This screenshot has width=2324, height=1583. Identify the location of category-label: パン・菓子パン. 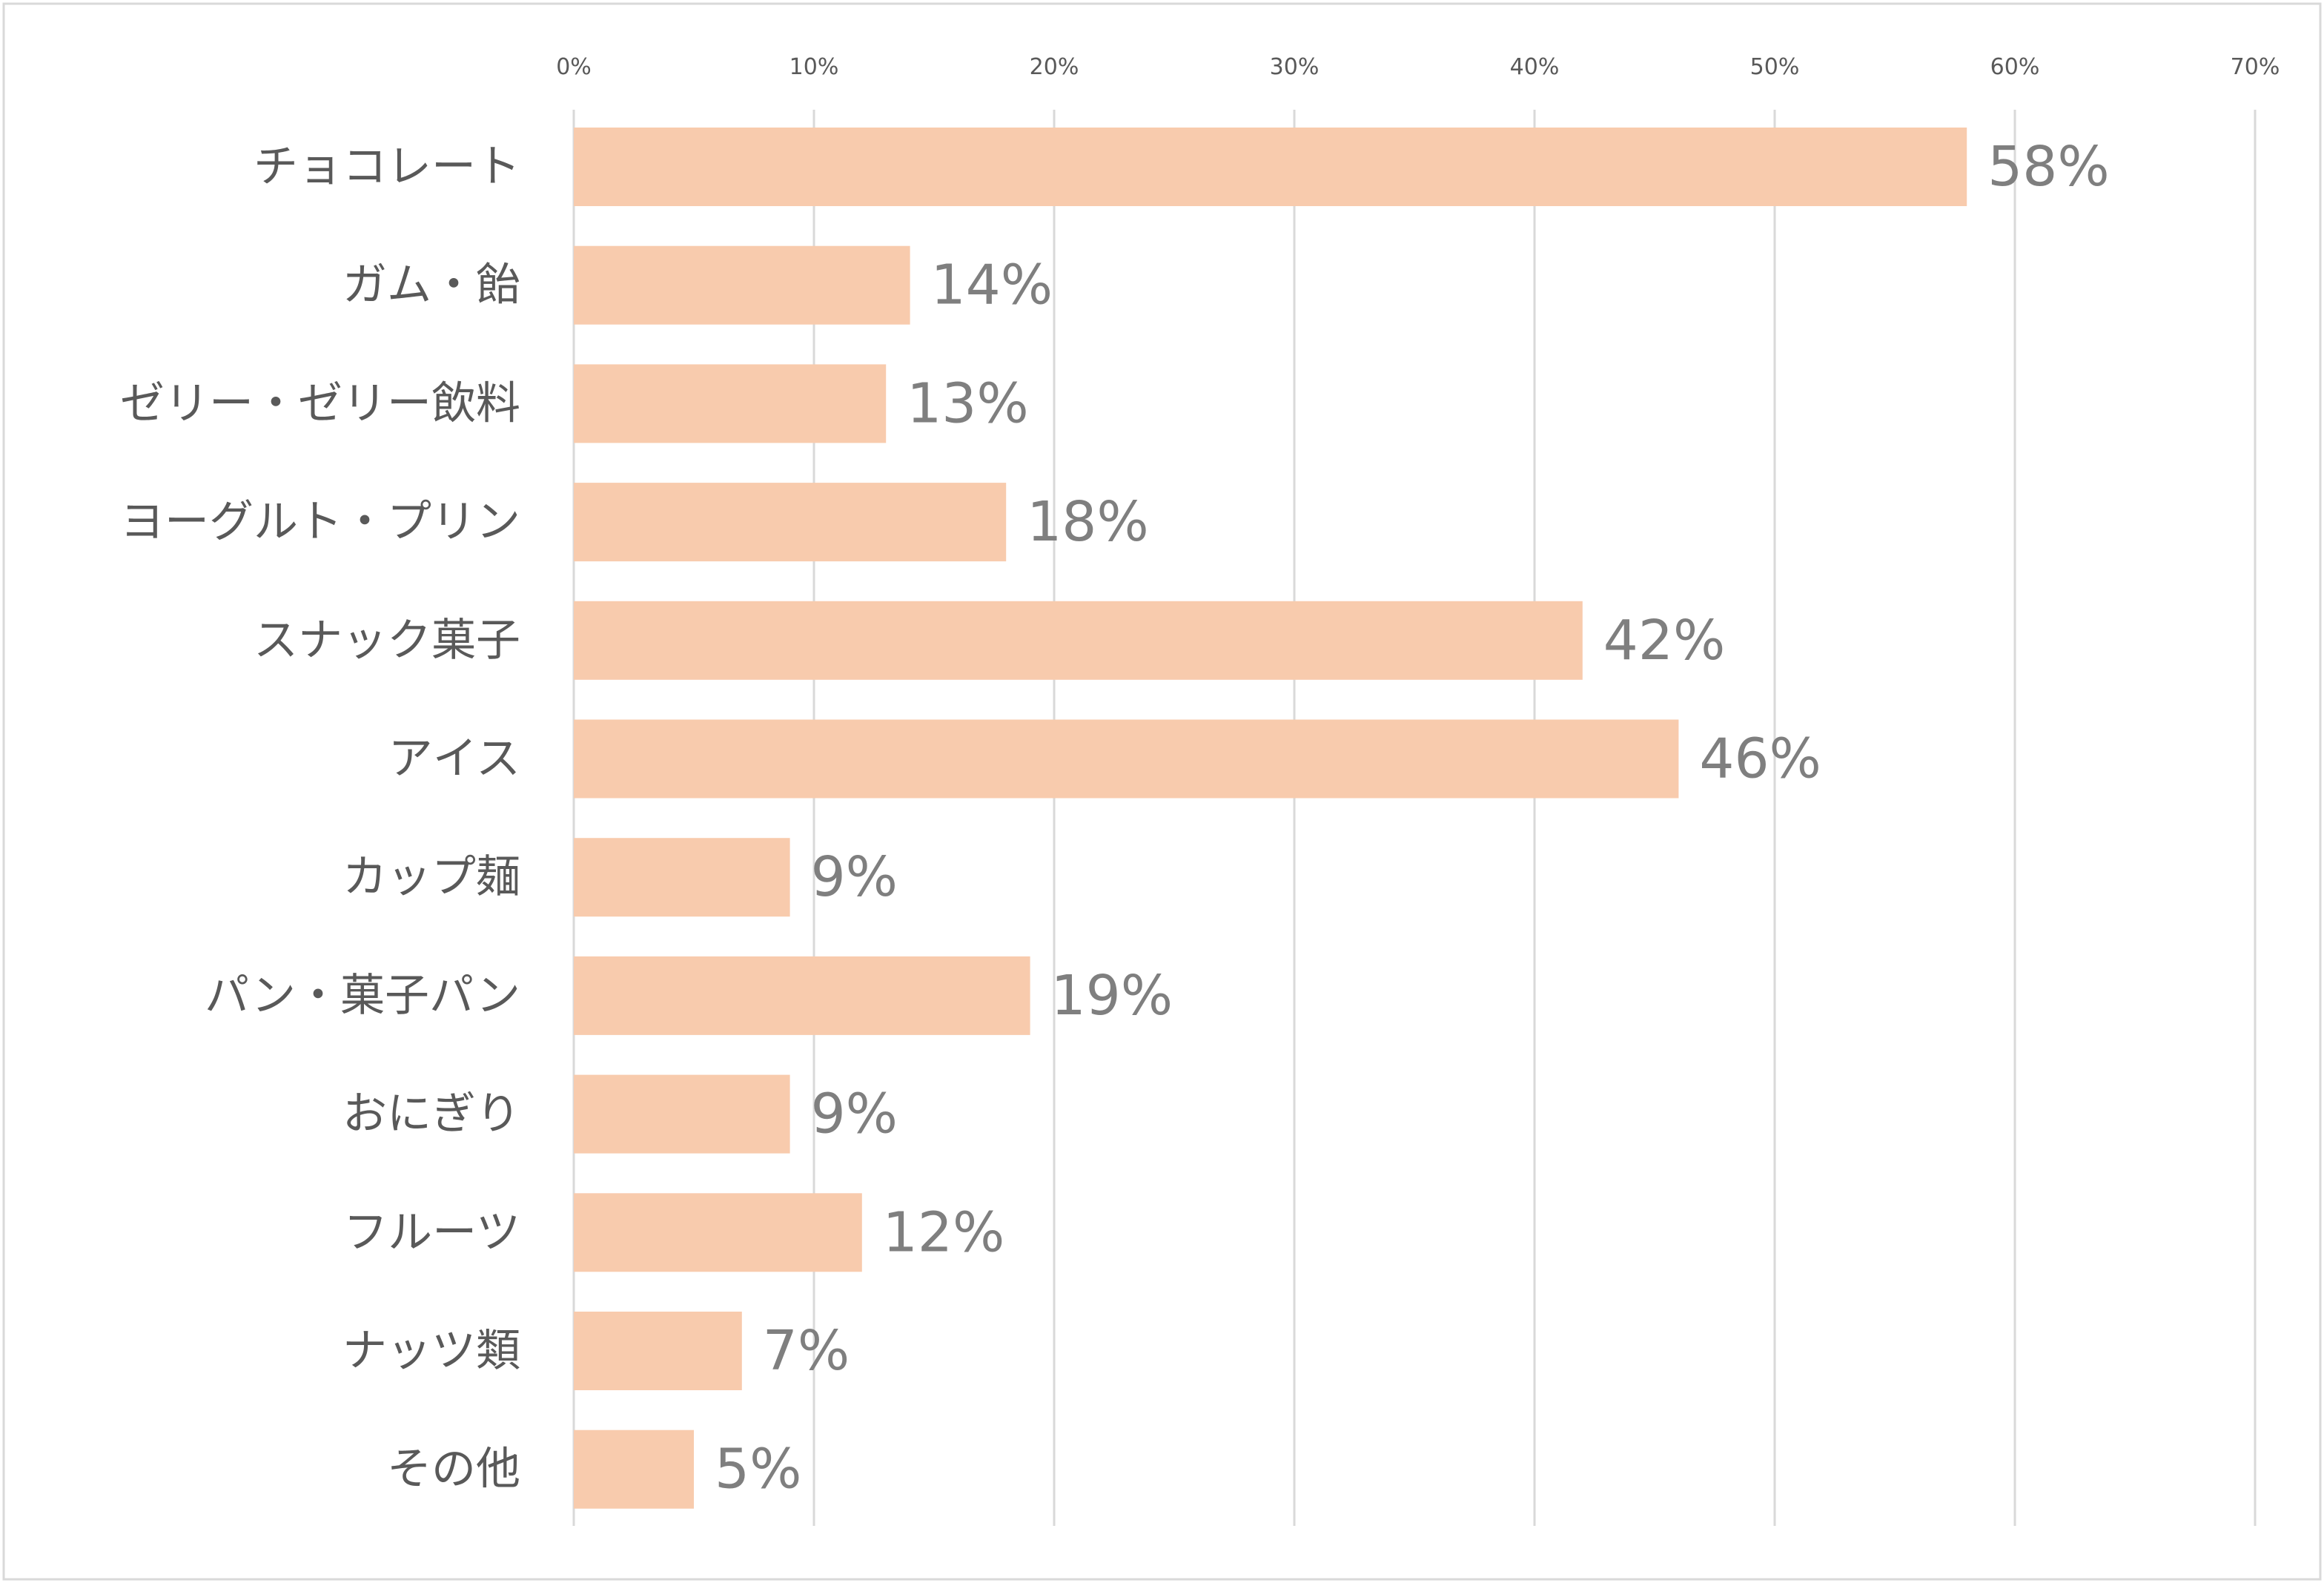
(362, 996).